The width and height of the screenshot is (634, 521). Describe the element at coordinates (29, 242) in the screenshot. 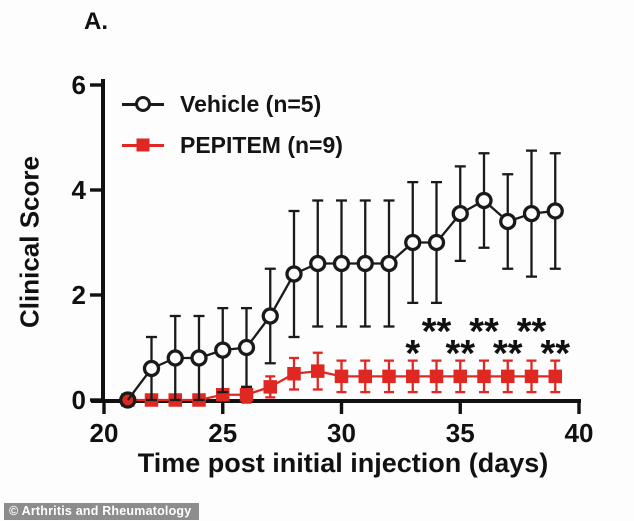

I see `y-axis-label: Clinical Score` at that location.